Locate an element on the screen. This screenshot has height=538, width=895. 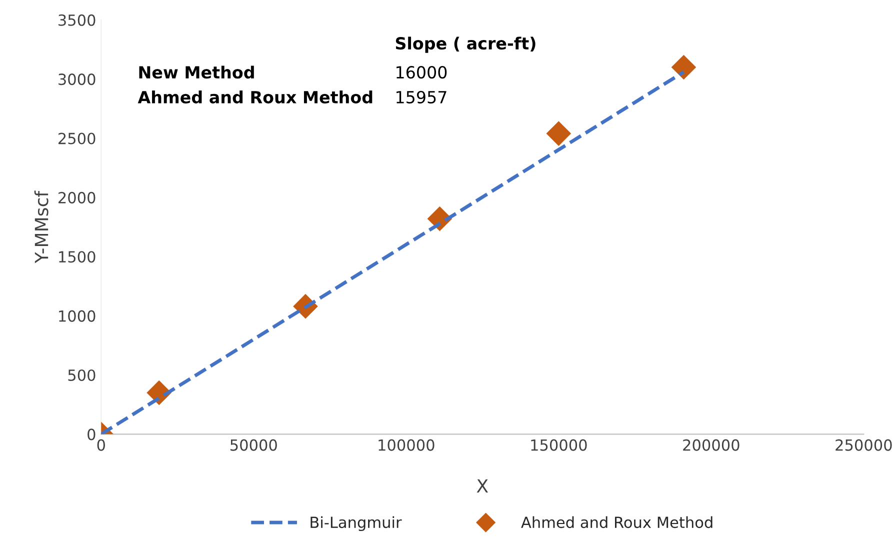
y-axis-title: Y-MMscf is located at coordinates (41, 227).